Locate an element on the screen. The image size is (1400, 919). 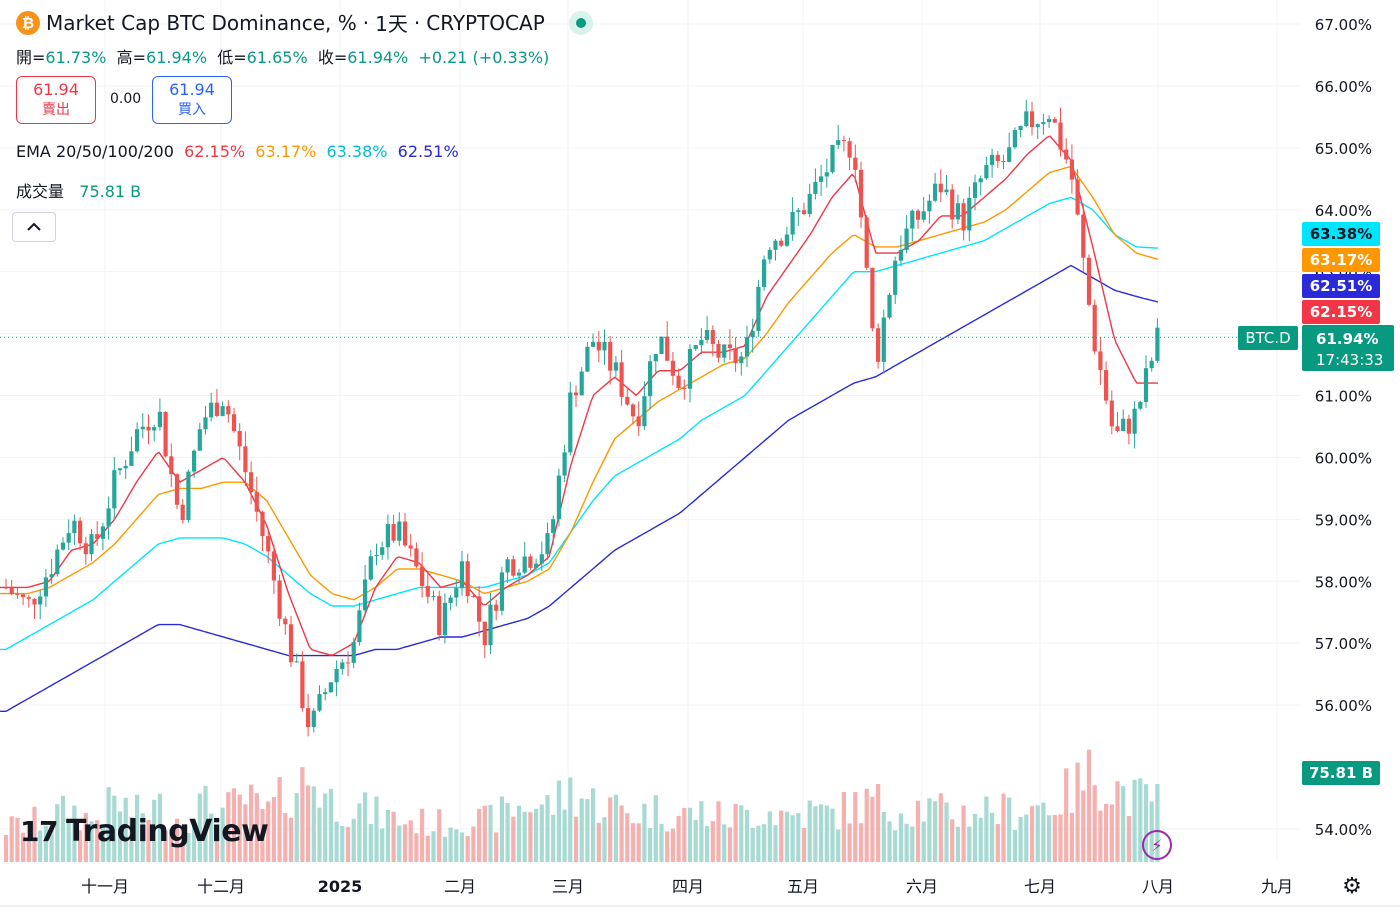
buy-button: 61.94 買入 is located at coordinates (192, 100).